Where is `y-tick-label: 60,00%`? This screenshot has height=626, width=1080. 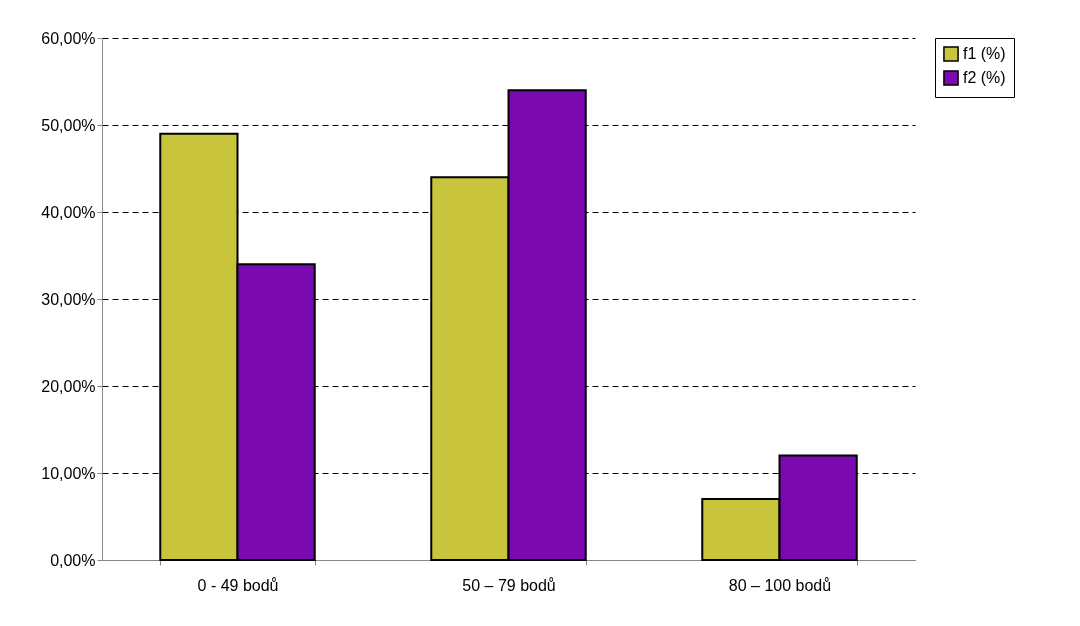
y-tick-label: 60,00% is located at coordinates (68, 38).